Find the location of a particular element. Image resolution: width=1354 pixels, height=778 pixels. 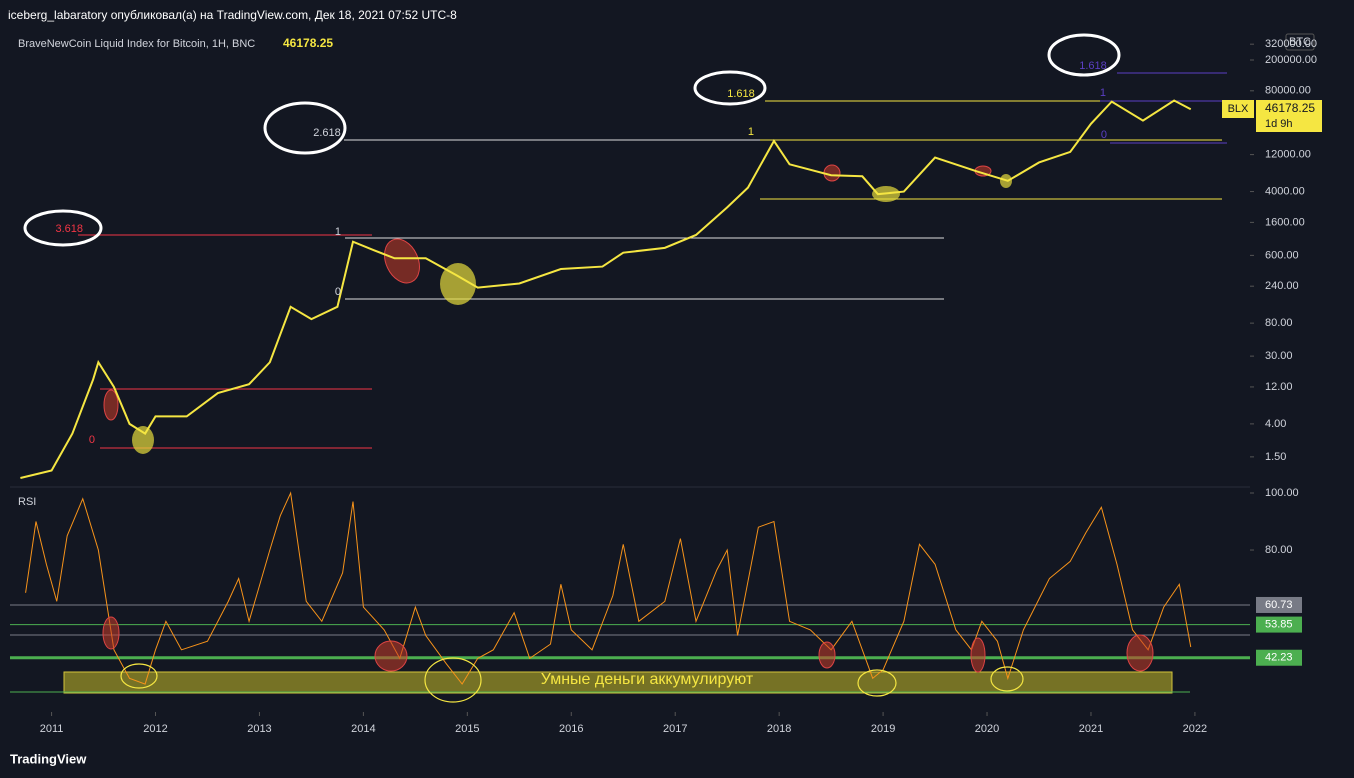

x-tick-label: 2015 is located at coordinates (467, 729).